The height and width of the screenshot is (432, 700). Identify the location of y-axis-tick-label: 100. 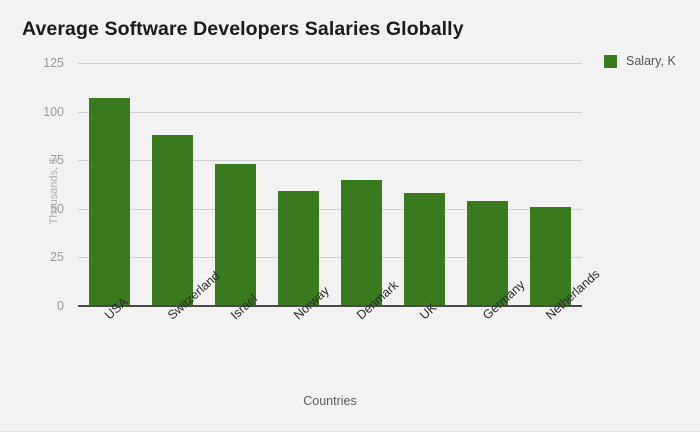
(53, 111).